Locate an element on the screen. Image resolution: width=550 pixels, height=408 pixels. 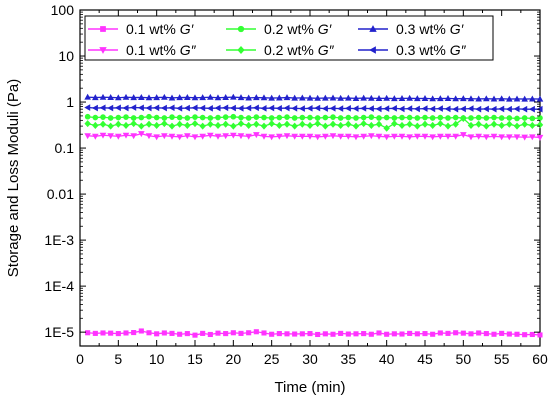
y-axis-label: Storage and Loss Moduli (Pa) is located at coordinates (13, 178).